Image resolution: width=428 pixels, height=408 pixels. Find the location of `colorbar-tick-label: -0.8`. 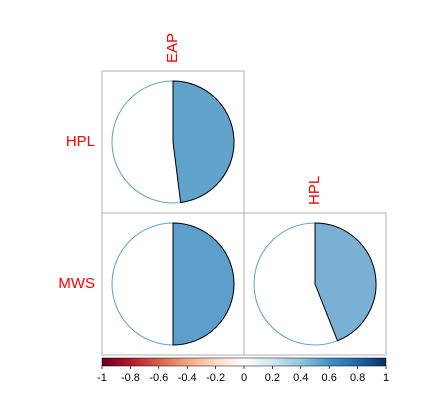

colorbar-tick-label: -0.8 is located at coordinates (130, 378).